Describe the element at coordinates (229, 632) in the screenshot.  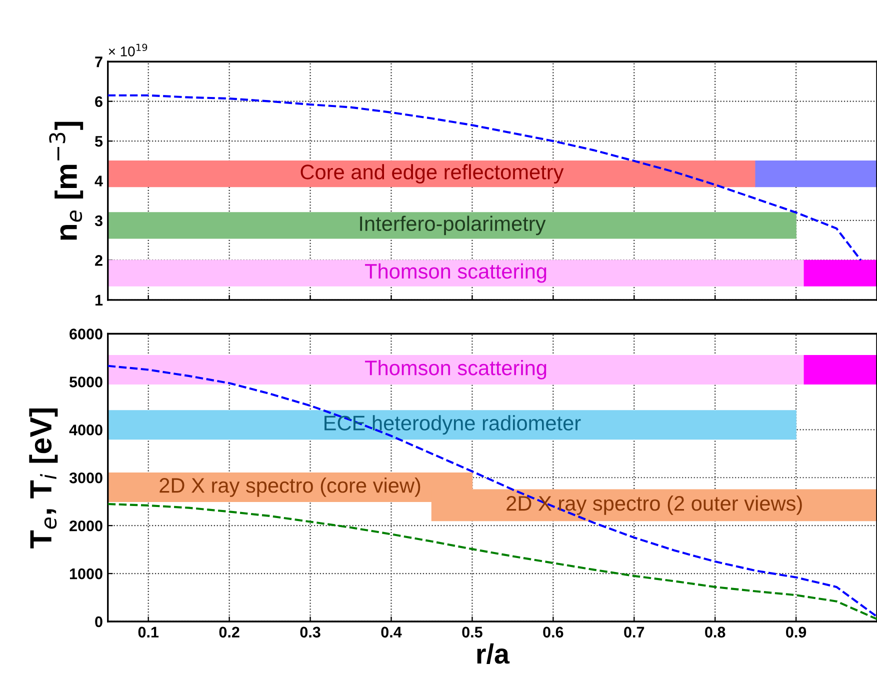
I see `x-tick-label: 0.2` at that location.